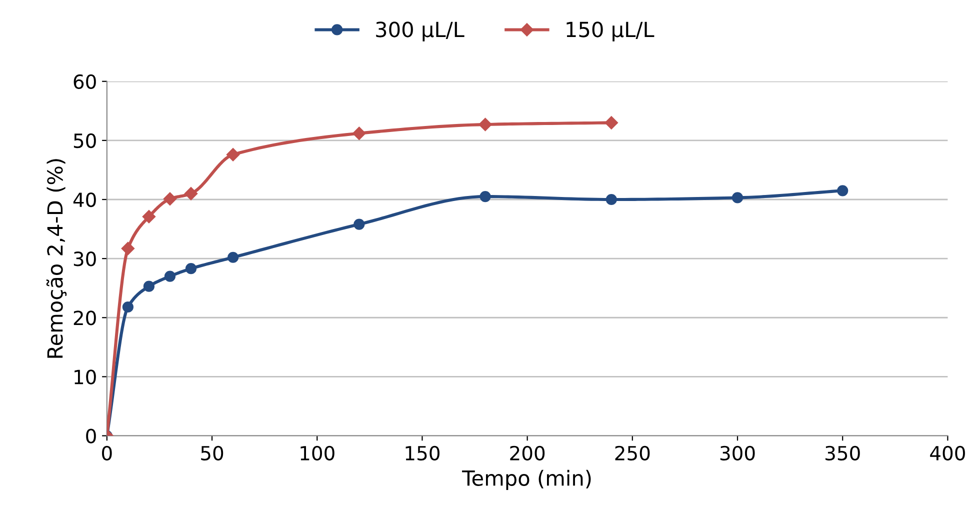 Image resolution: width=972 pixels, height=525 pixels. What do you see at coordinates (91, 436) in the screenshot?
I see `y-tick-label: 0` at bounding box center [91, 436].